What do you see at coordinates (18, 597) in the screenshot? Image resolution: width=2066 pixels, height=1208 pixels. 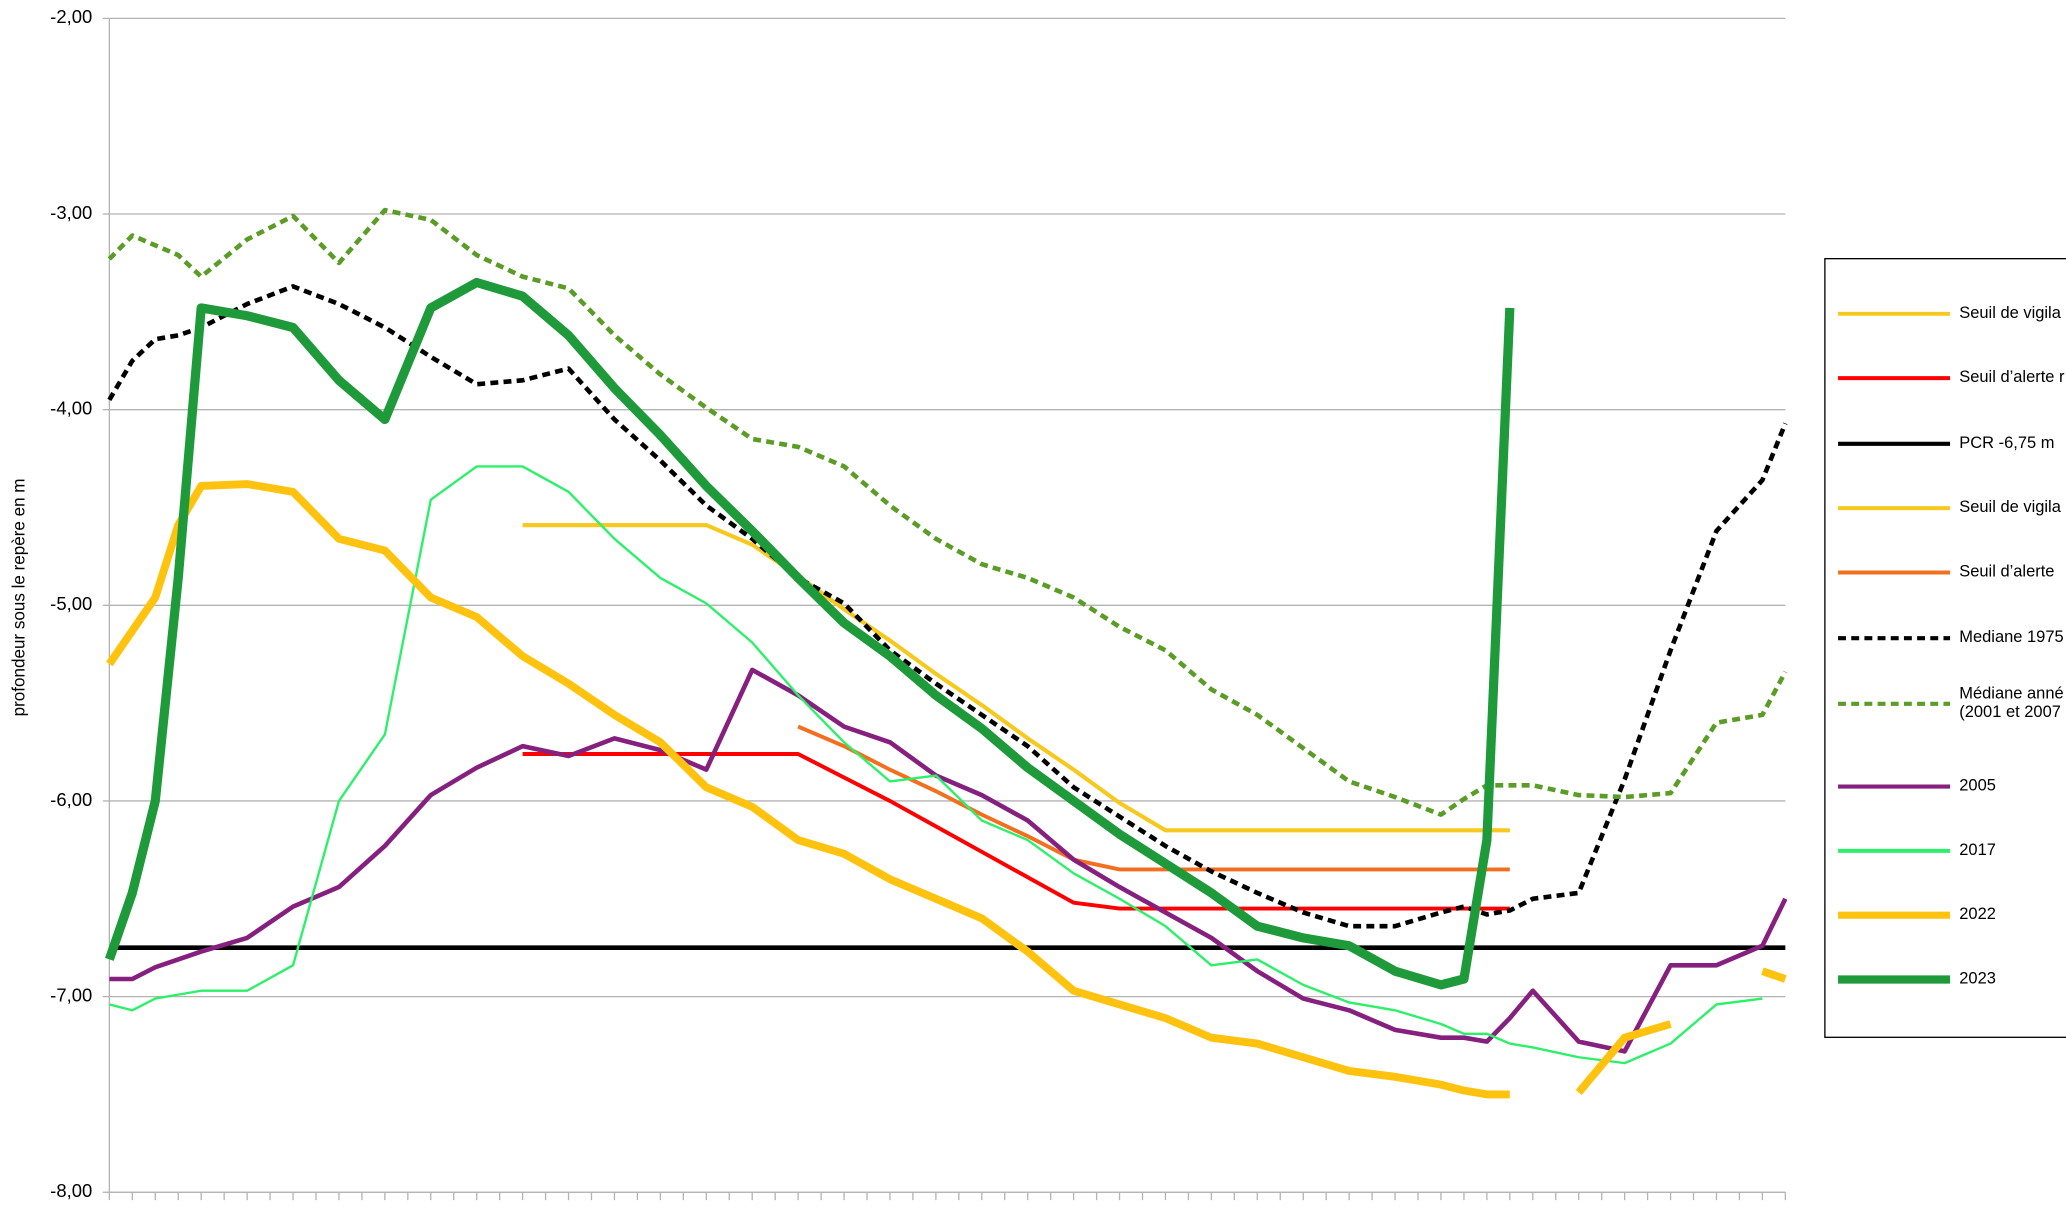 I see `y-axis-title: profondeur sous le repère en m` at bounding box center [18, 597].